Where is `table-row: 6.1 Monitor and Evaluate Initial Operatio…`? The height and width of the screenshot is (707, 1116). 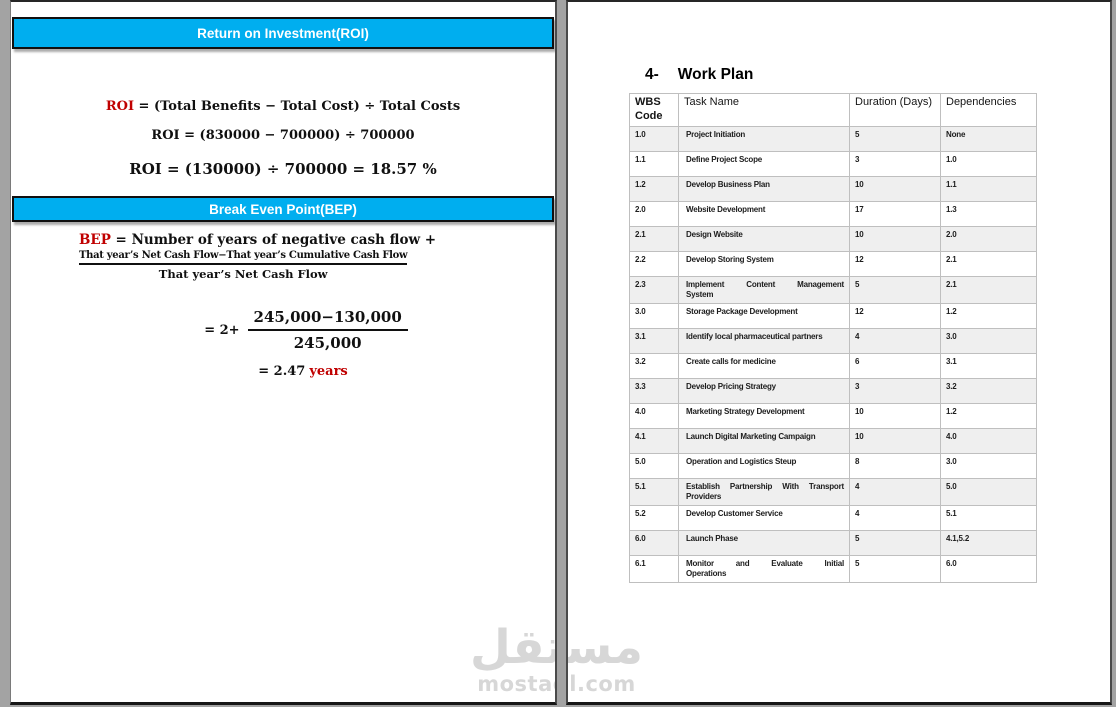
table-row: 6.1 Monitor and Evaluate Initial Operatio… is located at coordinates (833, 569).